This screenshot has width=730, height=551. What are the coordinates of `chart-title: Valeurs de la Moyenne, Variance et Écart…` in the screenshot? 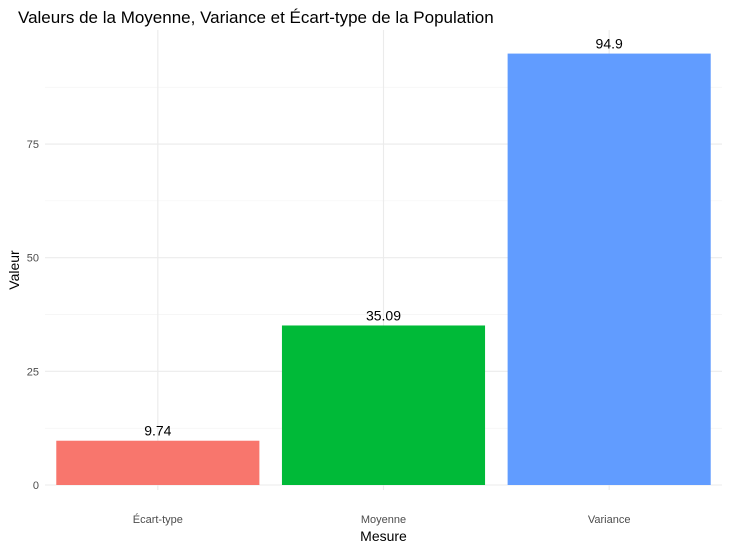 It's located at (256, 17).